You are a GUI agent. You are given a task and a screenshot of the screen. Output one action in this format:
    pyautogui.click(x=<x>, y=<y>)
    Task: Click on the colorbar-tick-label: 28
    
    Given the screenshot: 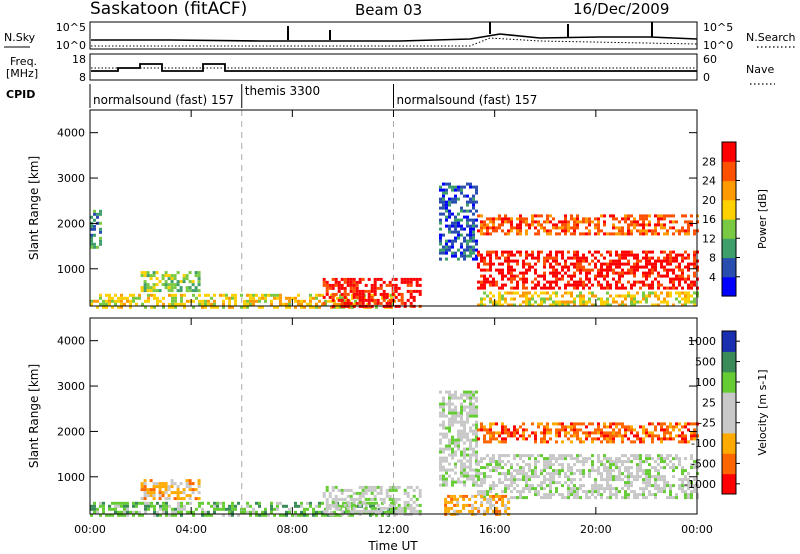 What is the action you would take?
    pyautogui.click(x=709, y=161)
    